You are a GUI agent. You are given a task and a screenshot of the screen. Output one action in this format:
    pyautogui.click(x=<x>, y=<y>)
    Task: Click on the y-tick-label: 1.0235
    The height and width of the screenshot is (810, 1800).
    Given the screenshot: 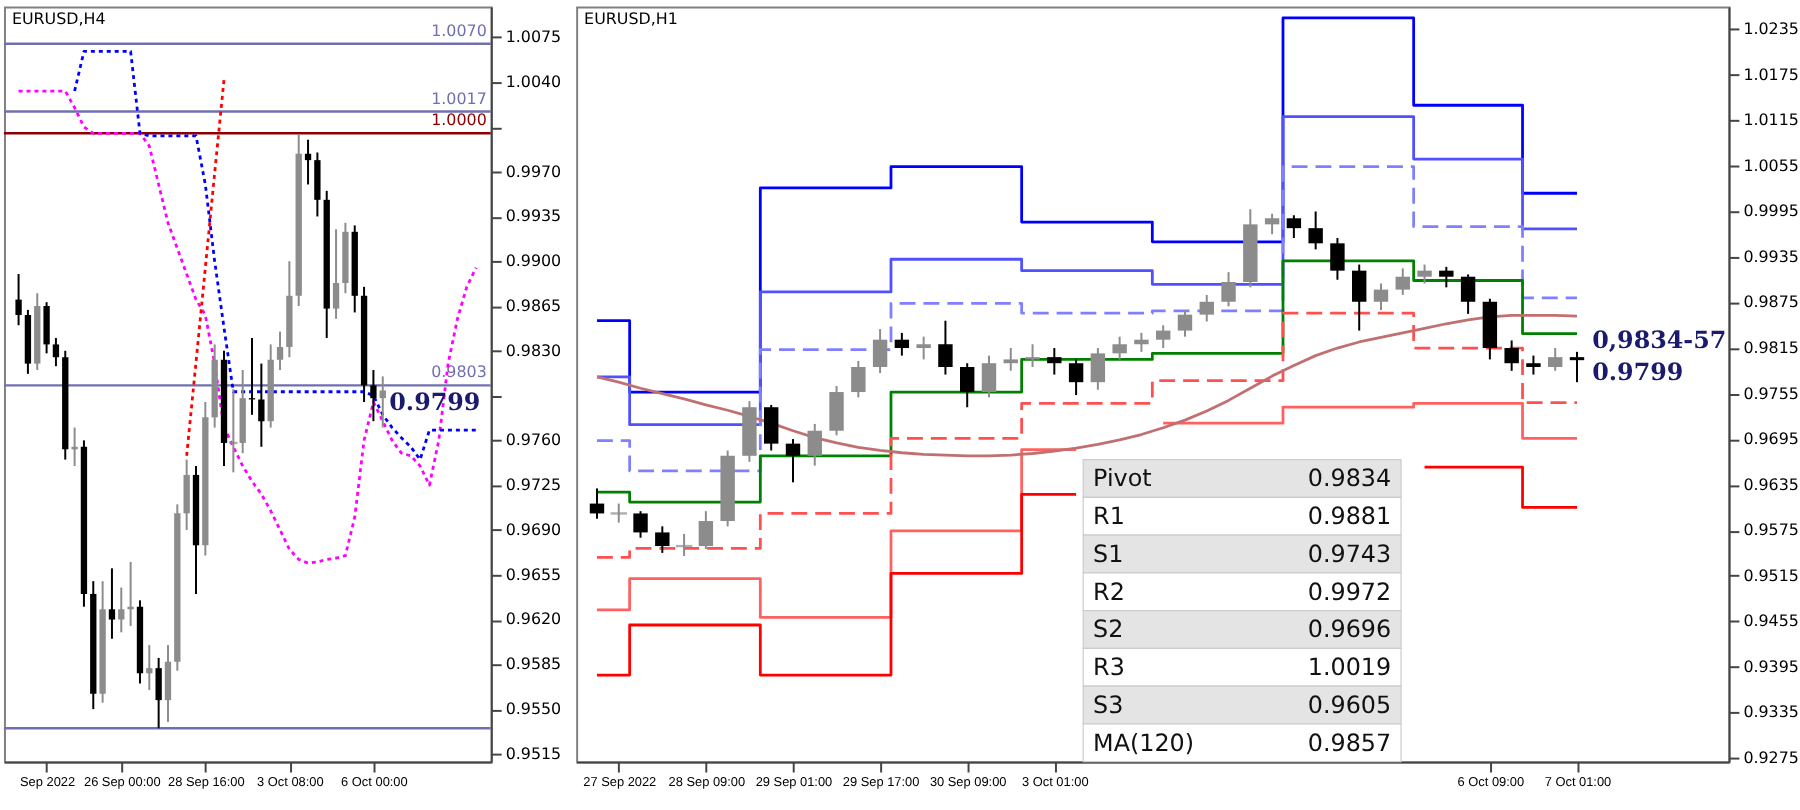 What is the action you would take?
    pyautogui.click(x=1771, y=29)
    